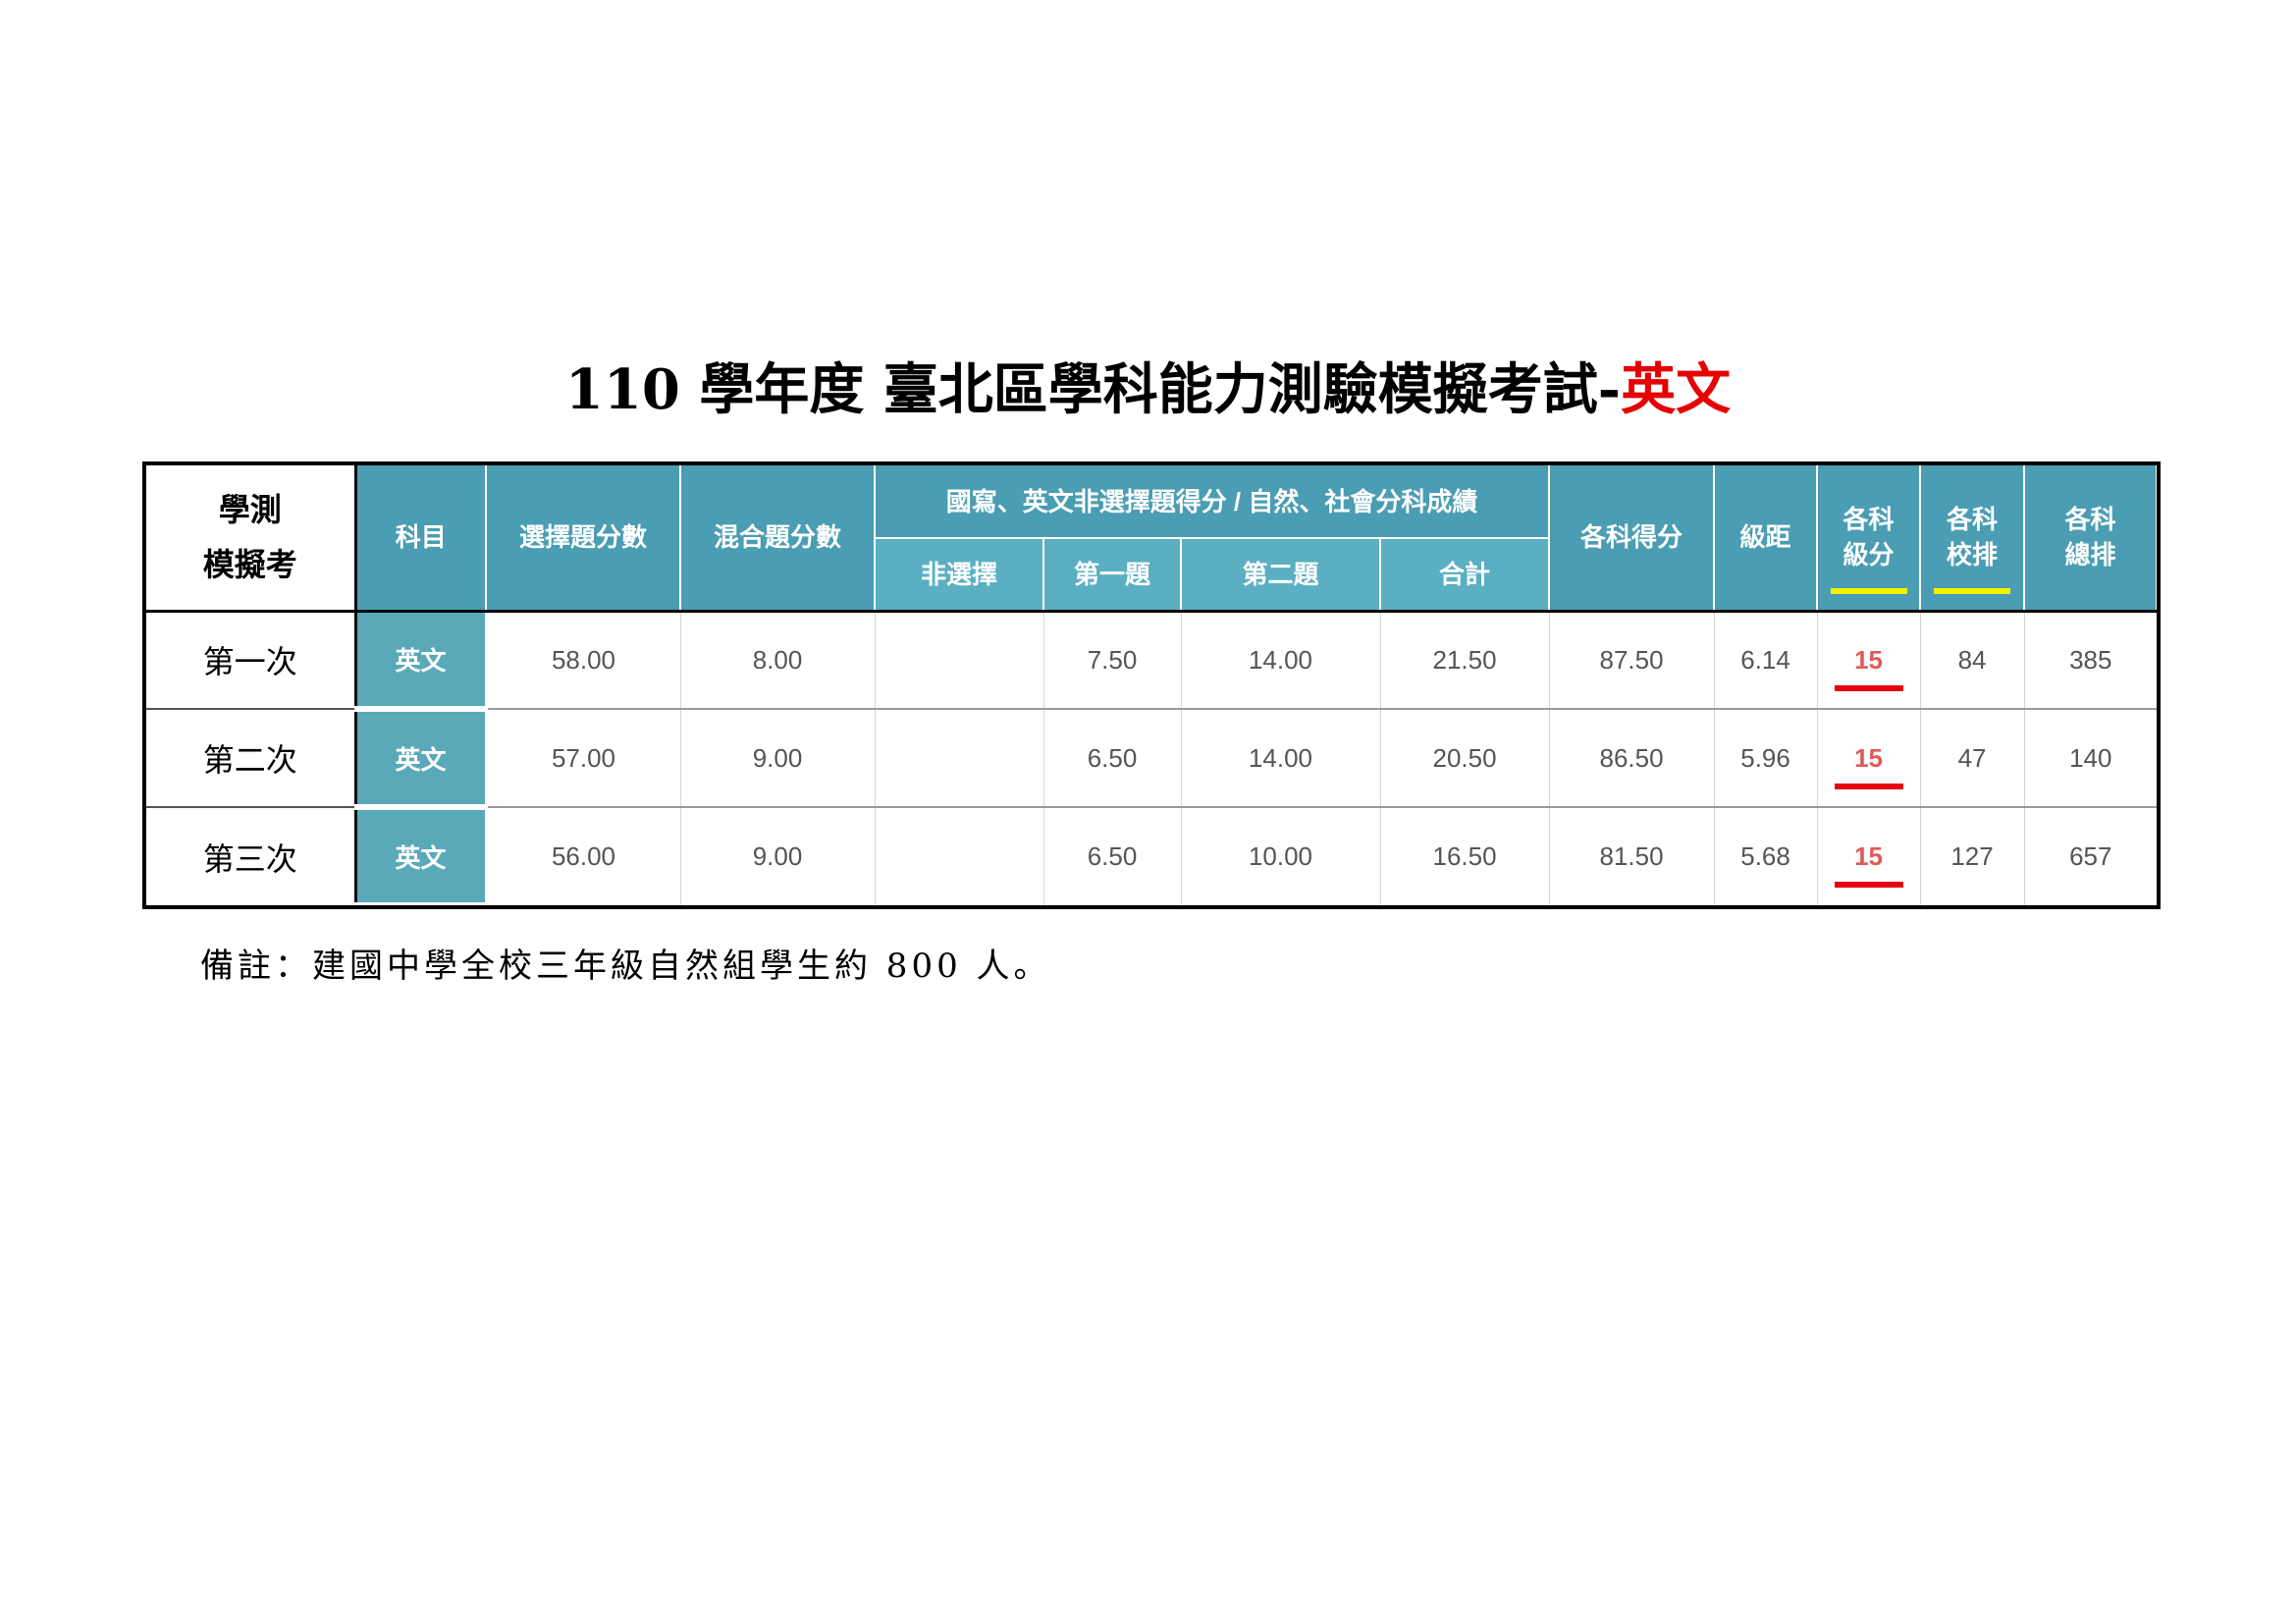  What do you see at coordinates (1464, 575) in the screenshot?
I see `header-total: 合計` at bounding box center [1464, 575].